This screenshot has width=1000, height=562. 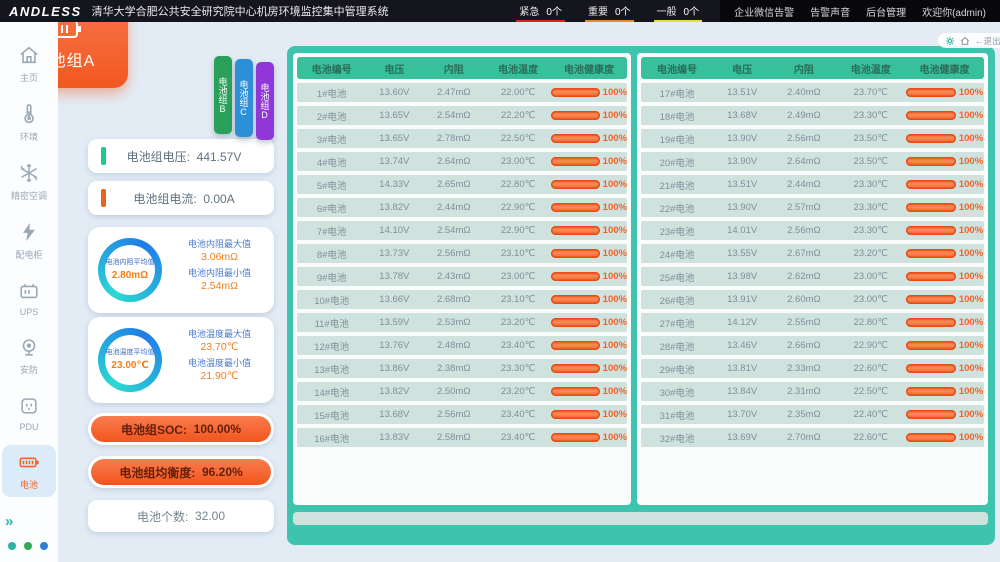 What do you see at coordinates (812, 138) in the screenshot?
I see `table-row: 19#电池 13.90V 2.56mΩ 23.50℃ 100%` at bounding box center [812, 138].